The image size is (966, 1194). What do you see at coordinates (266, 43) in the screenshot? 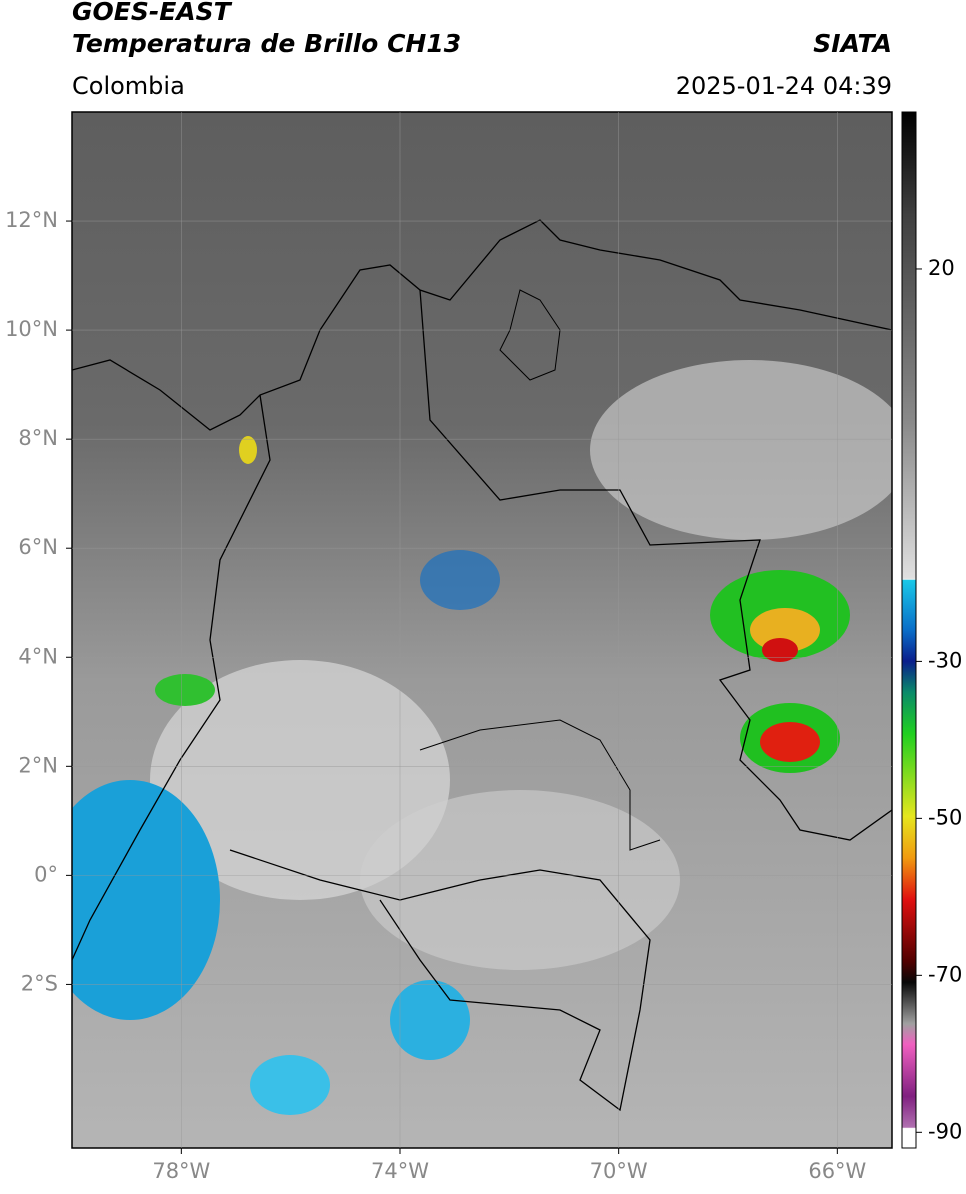
I see `product: Temperatura de Brillo CH13` at bounding box center [266, 43].